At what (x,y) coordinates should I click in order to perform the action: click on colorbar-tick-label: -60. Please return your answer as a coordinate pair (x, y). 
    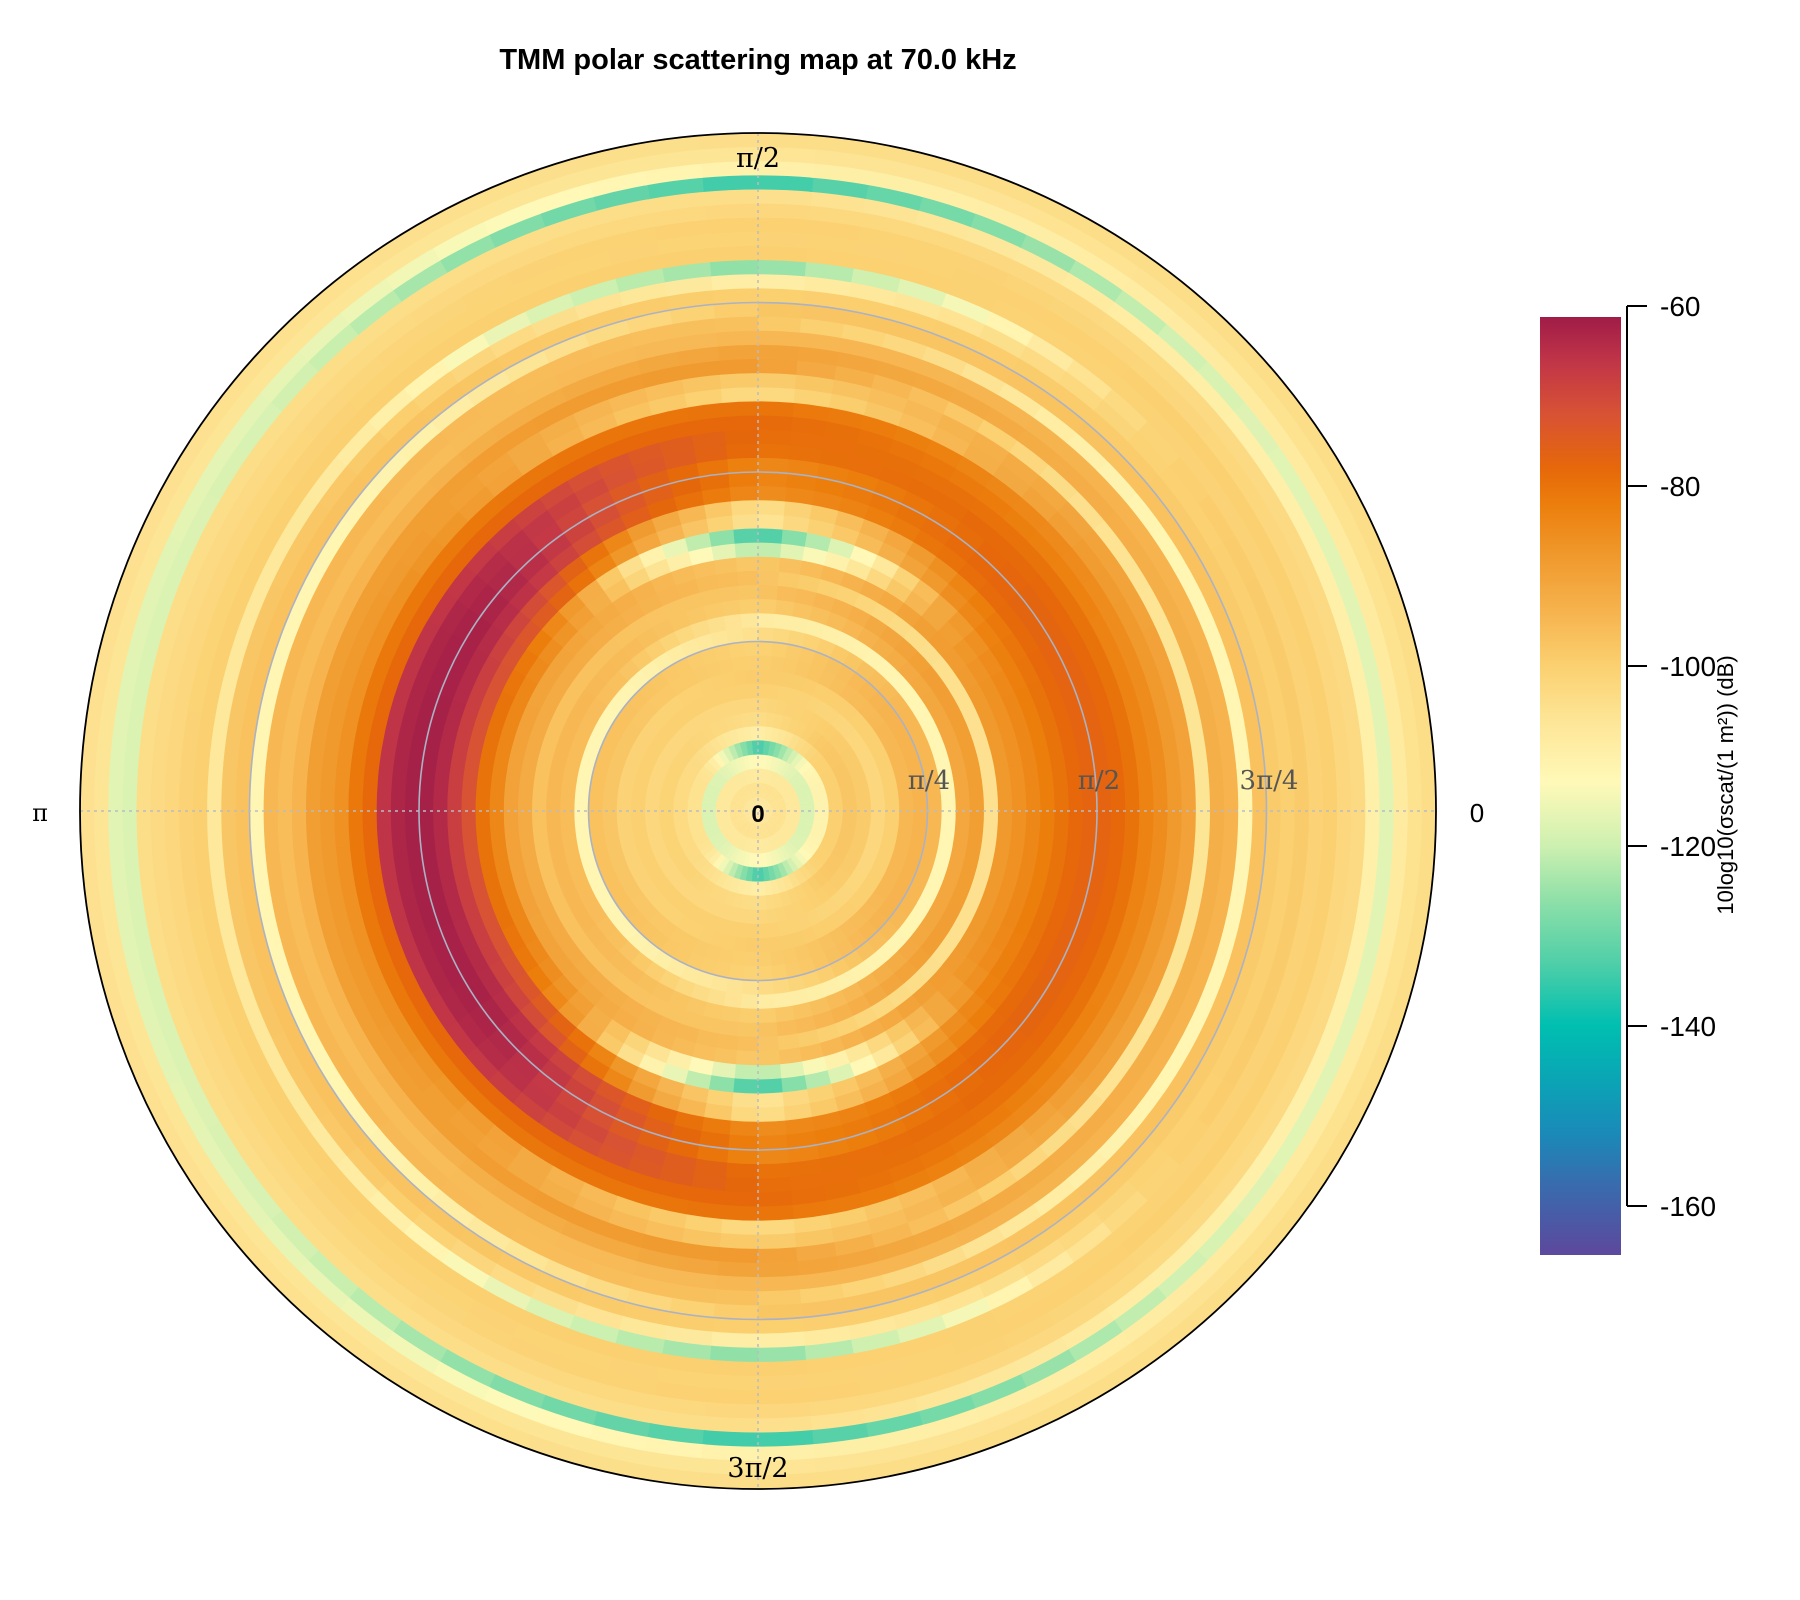
    Looking at the image, I should click on (1680, 306).